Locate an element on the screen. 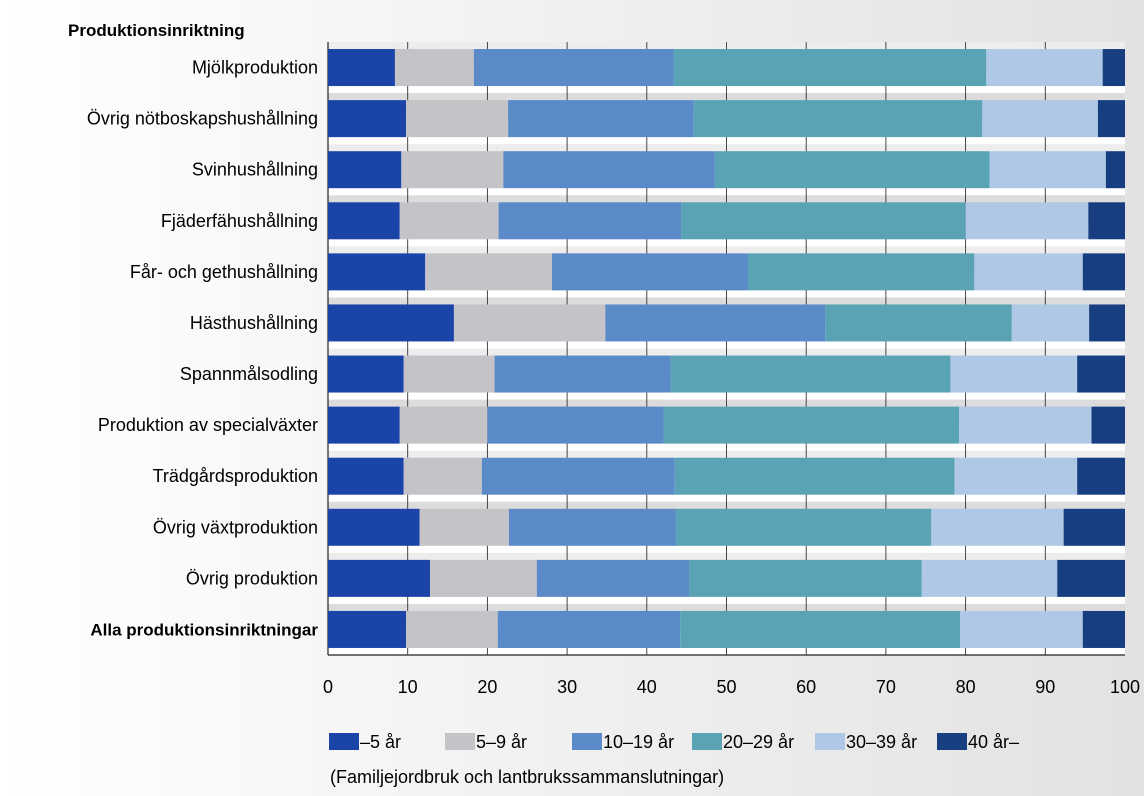 The width and height of the screenshot is (1144, 796). legend-label: 5–9 år is located at coordinates (501, 742).